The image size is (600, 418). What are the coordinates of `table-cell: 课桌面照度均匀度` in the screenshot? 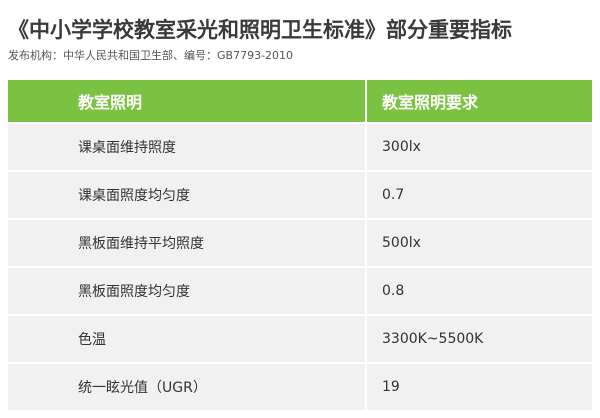 It's located at (187, 194).